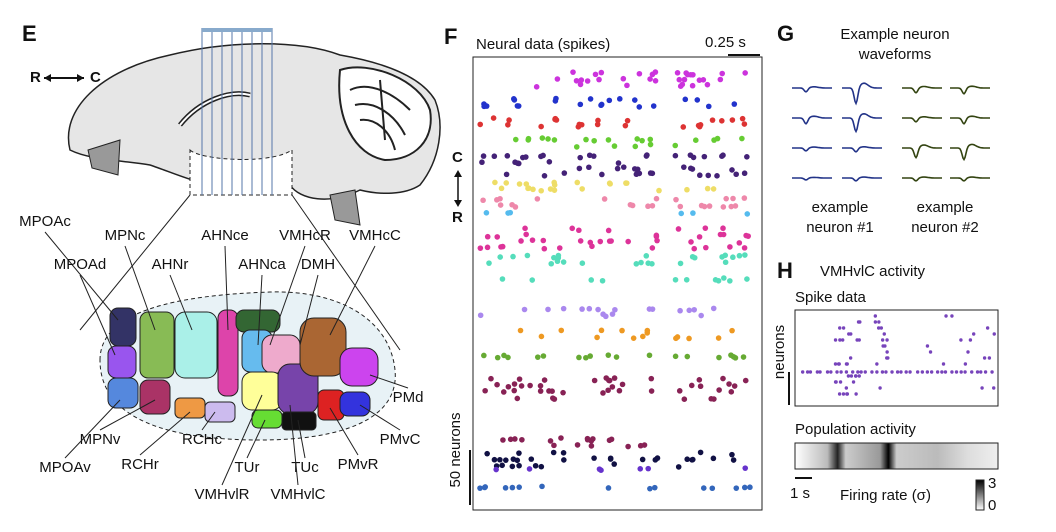  What do you see at coordinates (254, 134) in the screenshot?
I see `brain-outline` at bounding box center [254, 134].